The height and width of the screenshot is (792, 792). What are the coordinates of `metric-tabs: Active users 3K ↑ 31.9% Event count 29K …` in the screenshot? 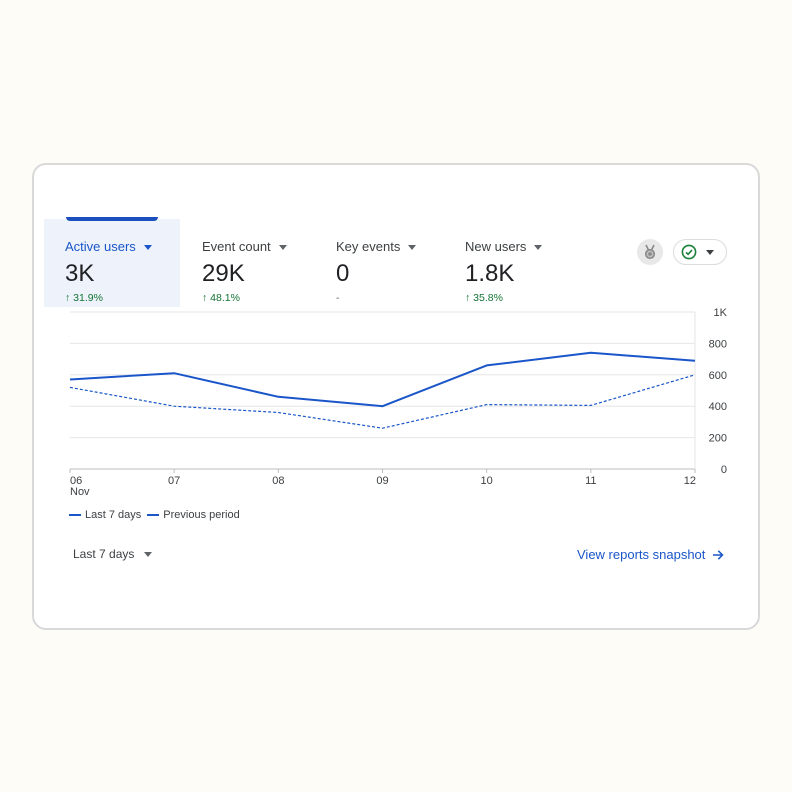 It's located at (304, 262).